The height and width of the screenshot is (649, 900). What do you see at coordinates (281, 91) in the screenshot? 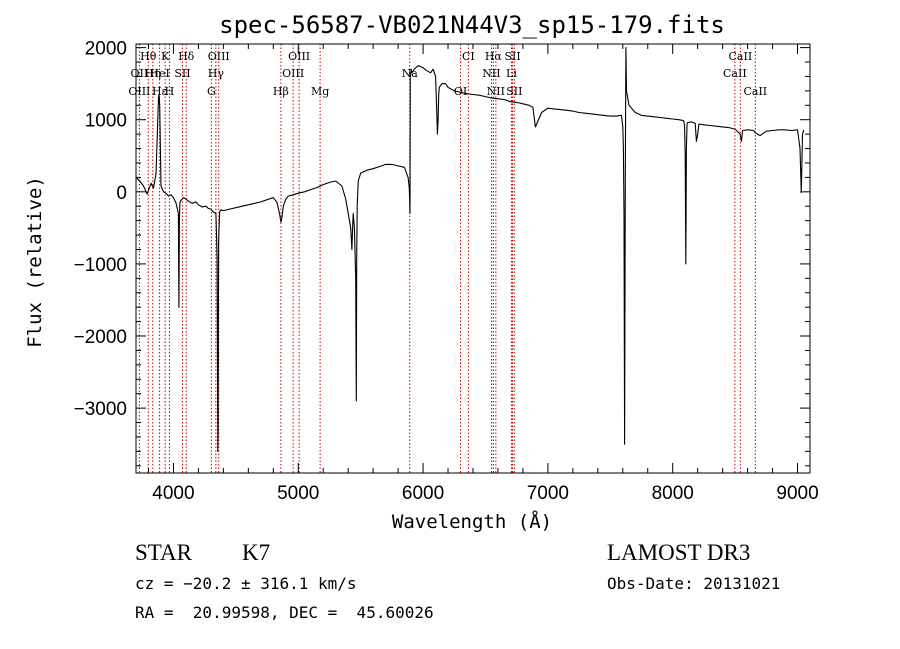
I see `line-label: Hβ` at bounding box center [281, 91].